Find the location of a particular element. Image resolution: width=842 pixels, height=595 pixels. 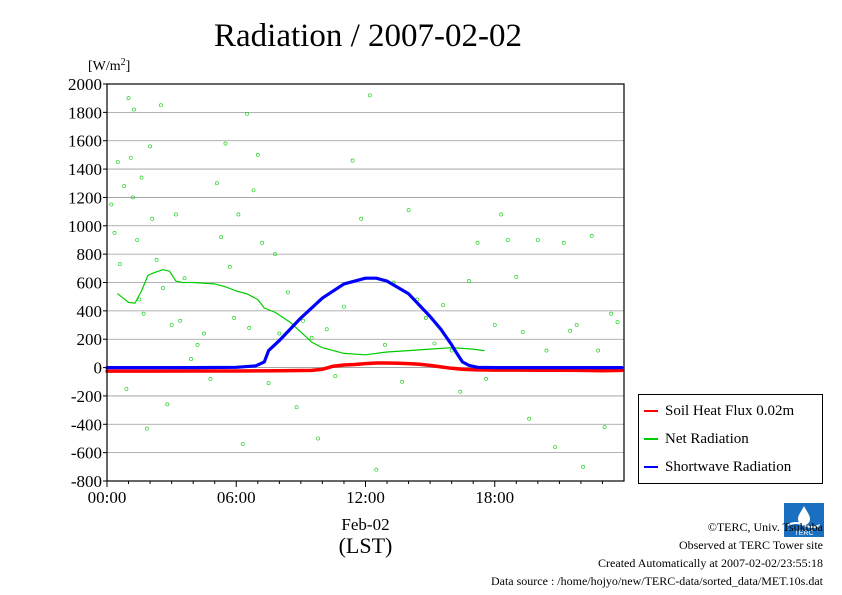

legend-item-shortwave-radiation: Shortwave Radiation is located at coordinates (715, 467).